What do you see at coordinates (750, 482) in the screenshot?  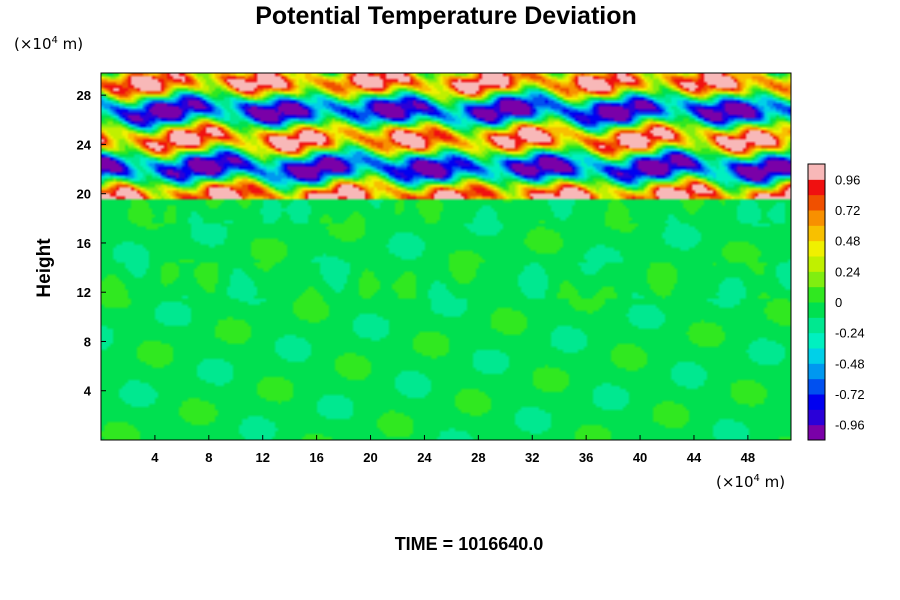 I see `x-axis-unit: (×104 m)` at bounding box center [750, 482].